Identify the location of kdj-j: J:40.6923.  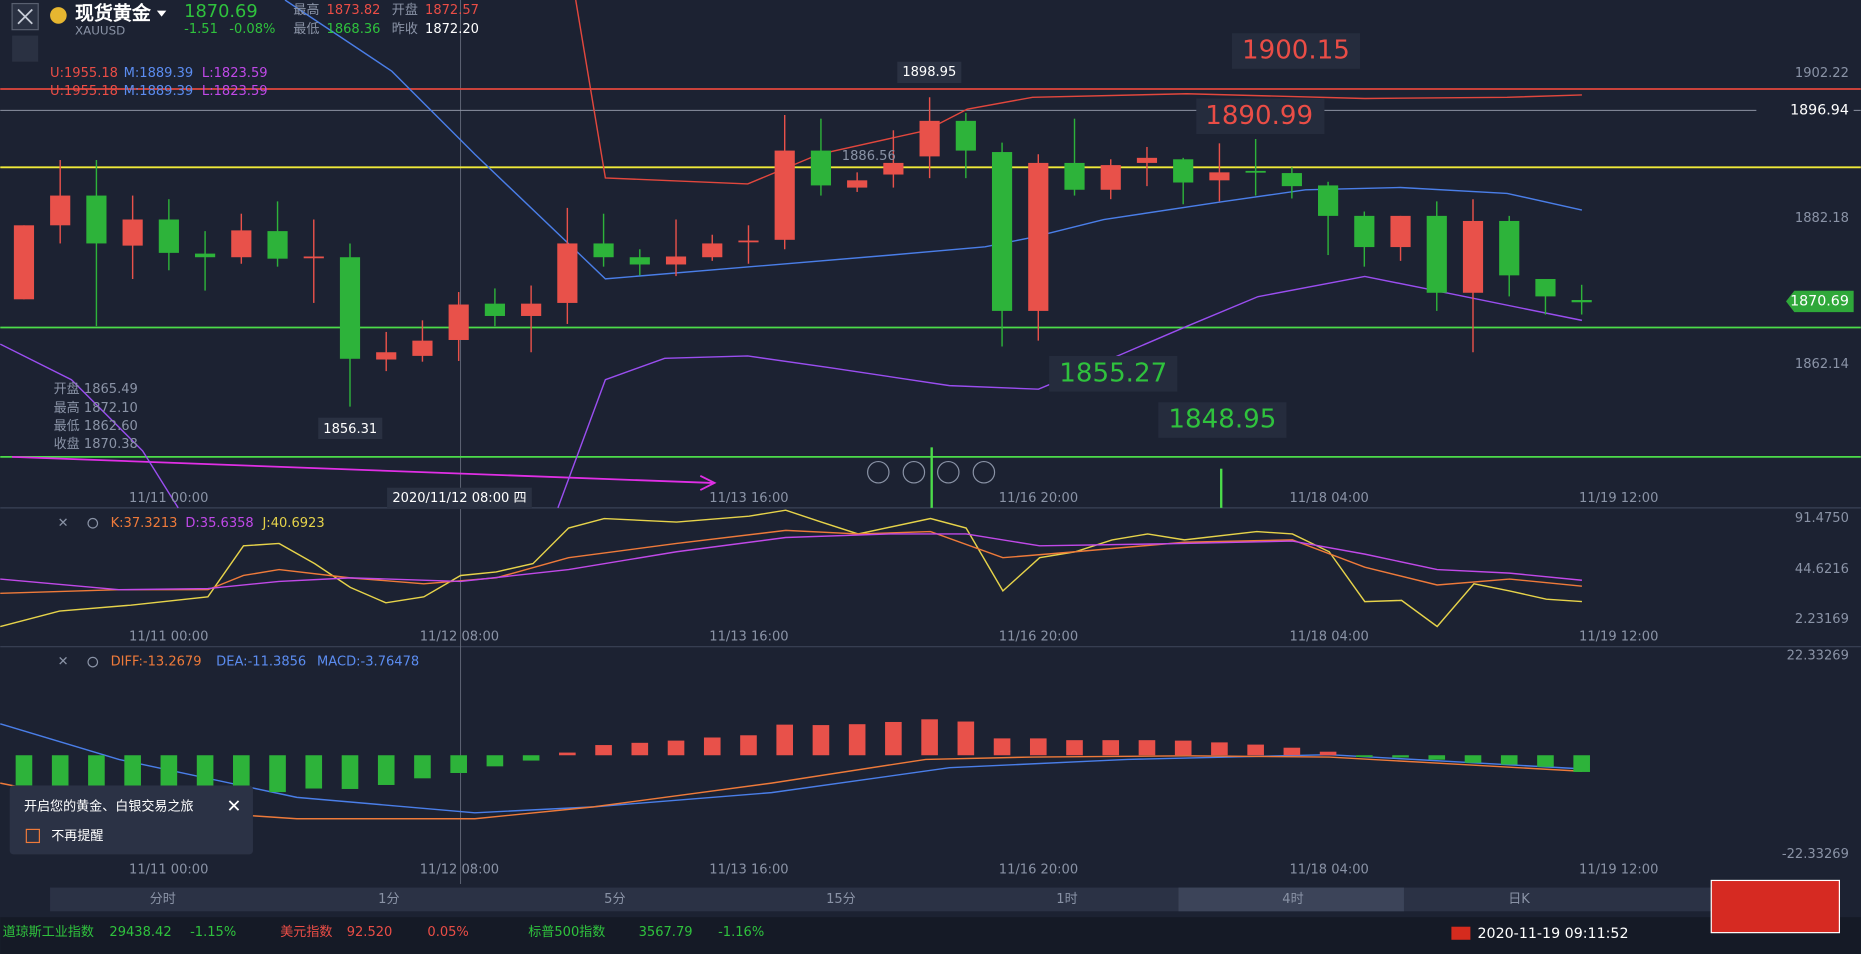
(292, 523).